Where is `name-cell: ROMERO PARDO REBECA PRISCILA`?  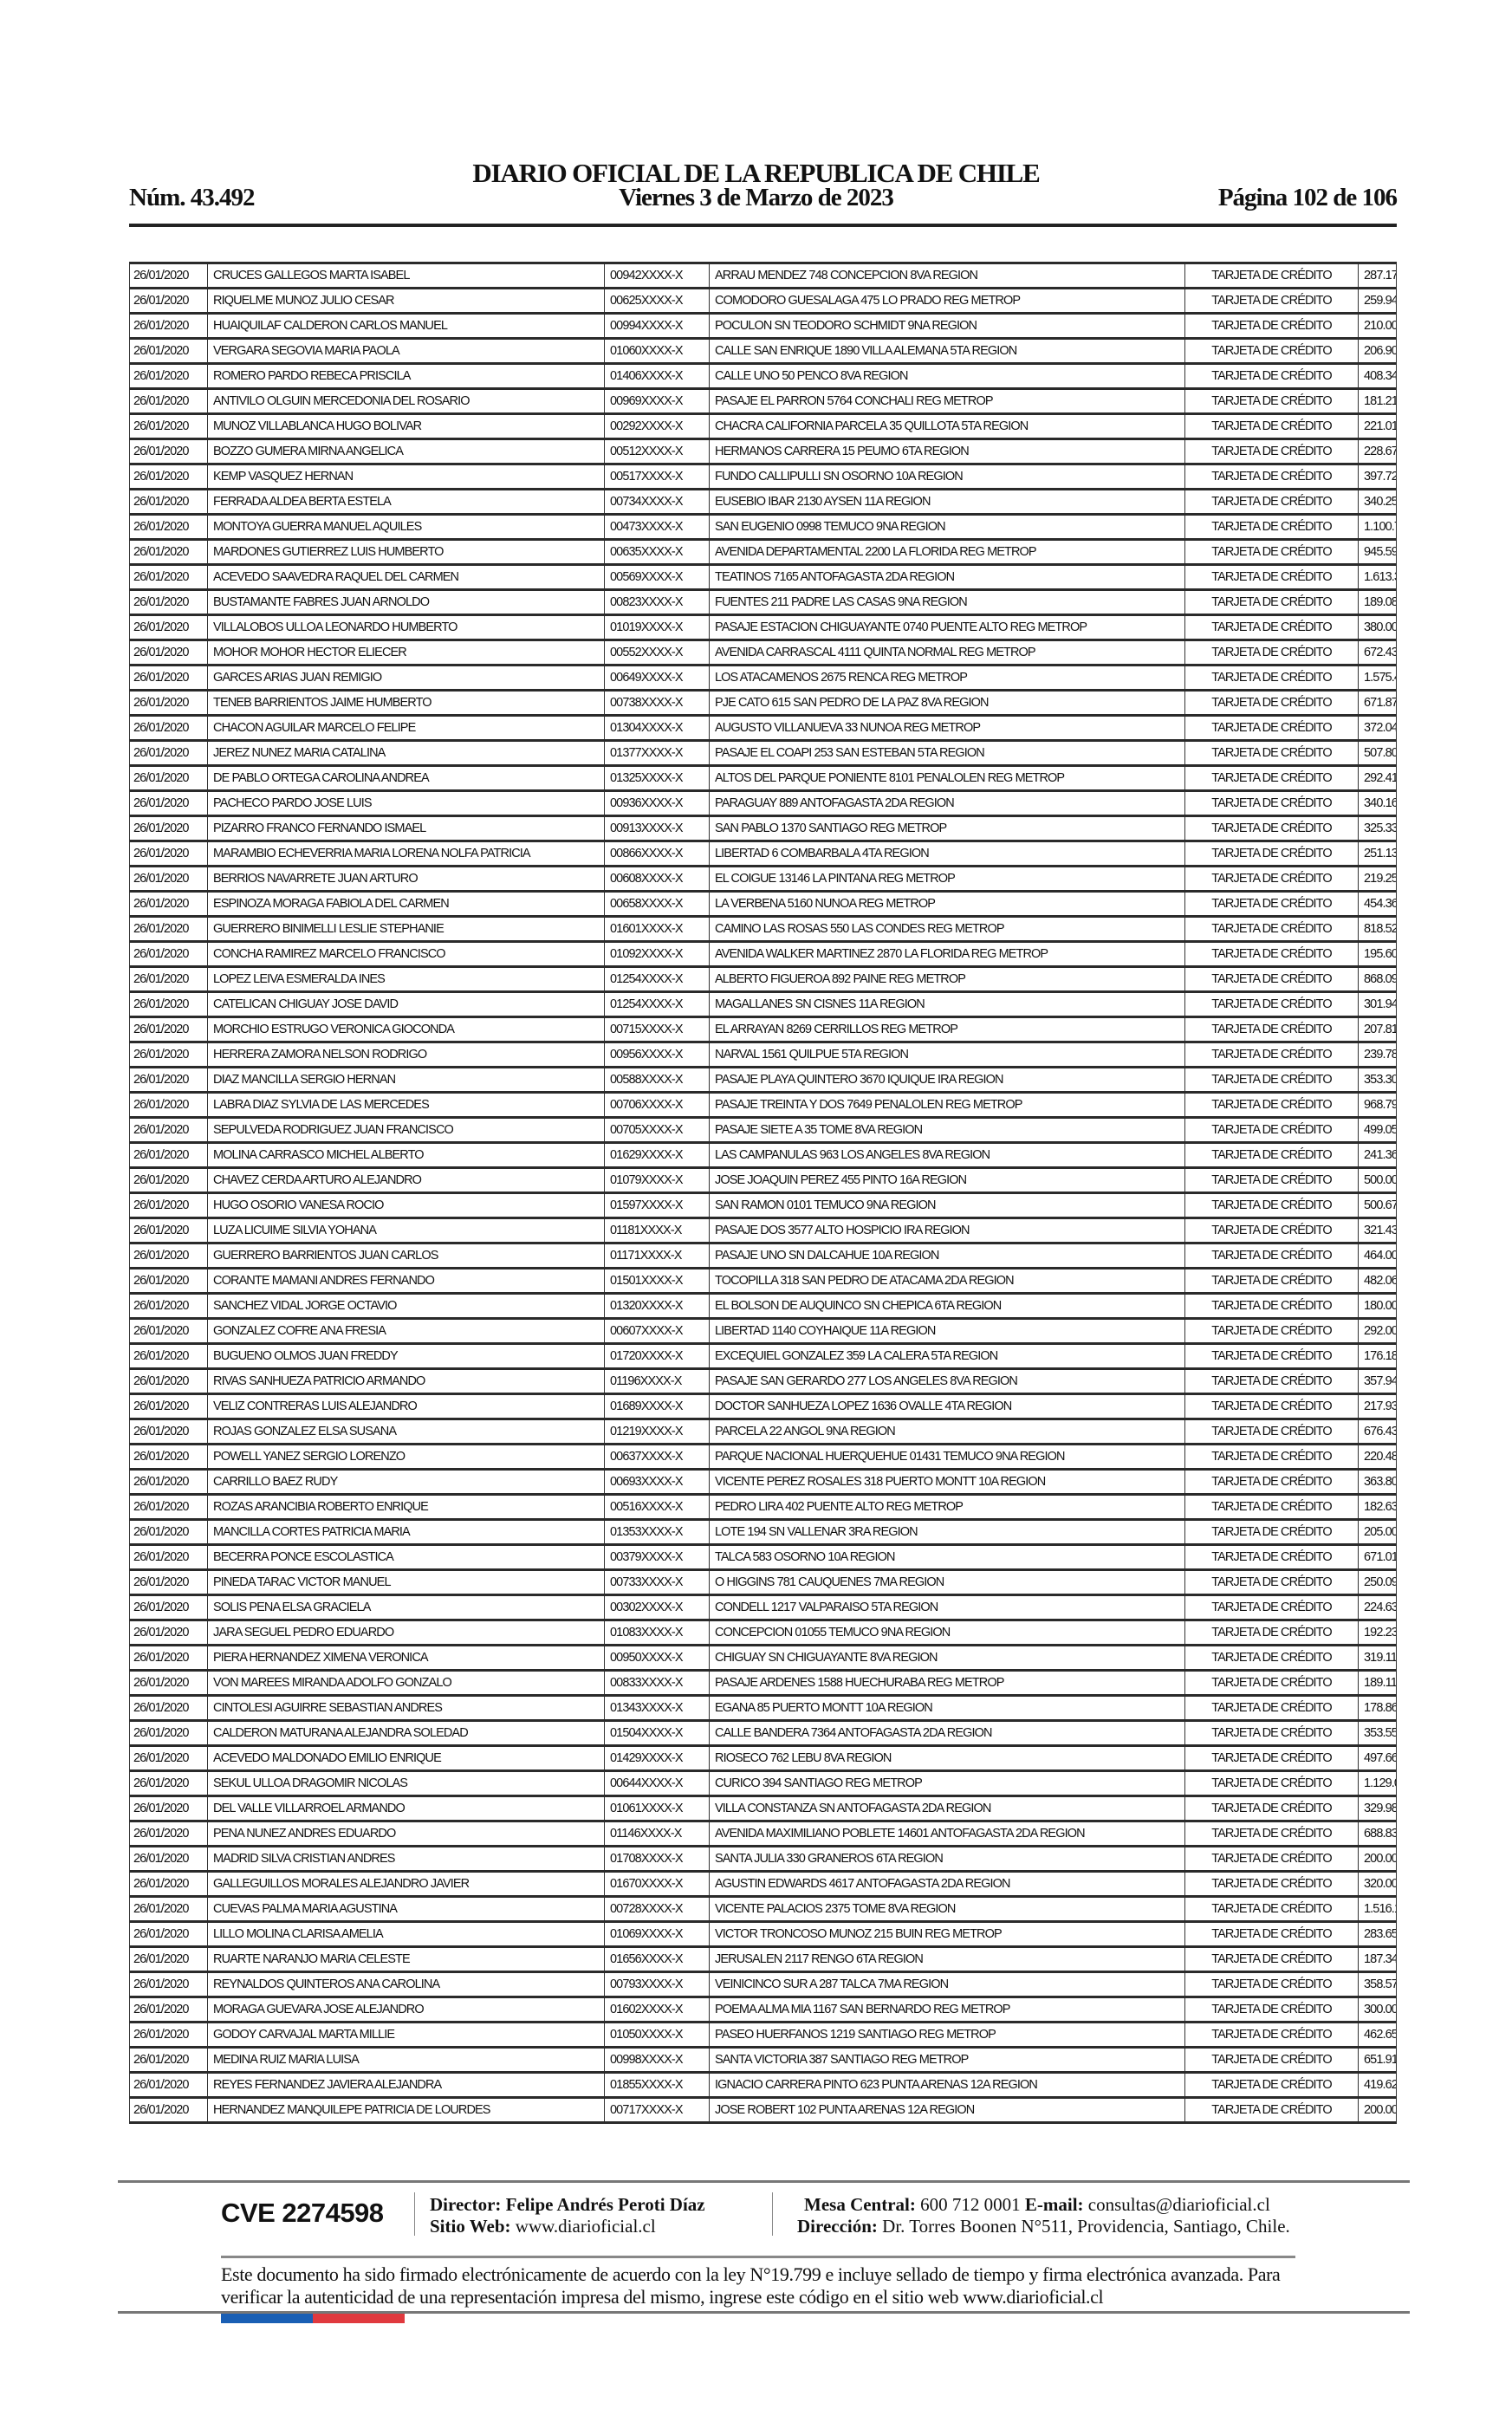 name-cell: ROMERO PARDO REBECA PRISCILA is located at coordinates (406, 375).